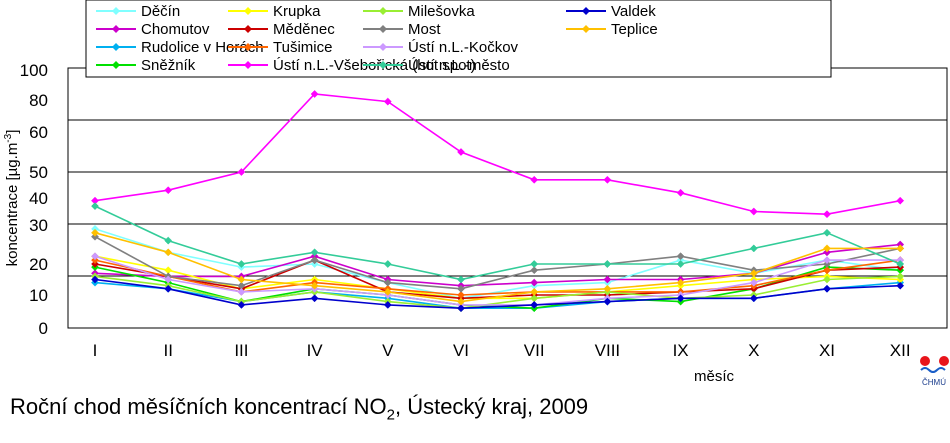  I want to click on legend-item: Měděnec, so click(281, 29).